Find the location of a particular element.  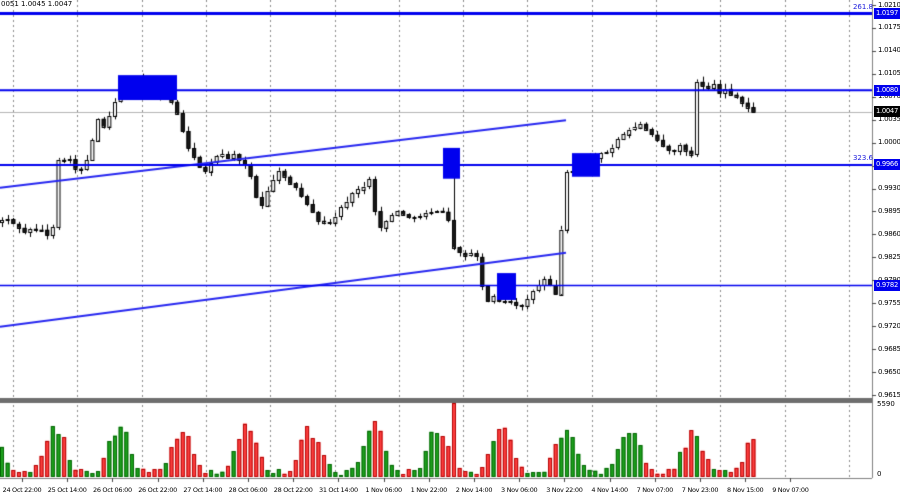

date-label: 26 Oct 22:00 is located at coordinates (157, 490).